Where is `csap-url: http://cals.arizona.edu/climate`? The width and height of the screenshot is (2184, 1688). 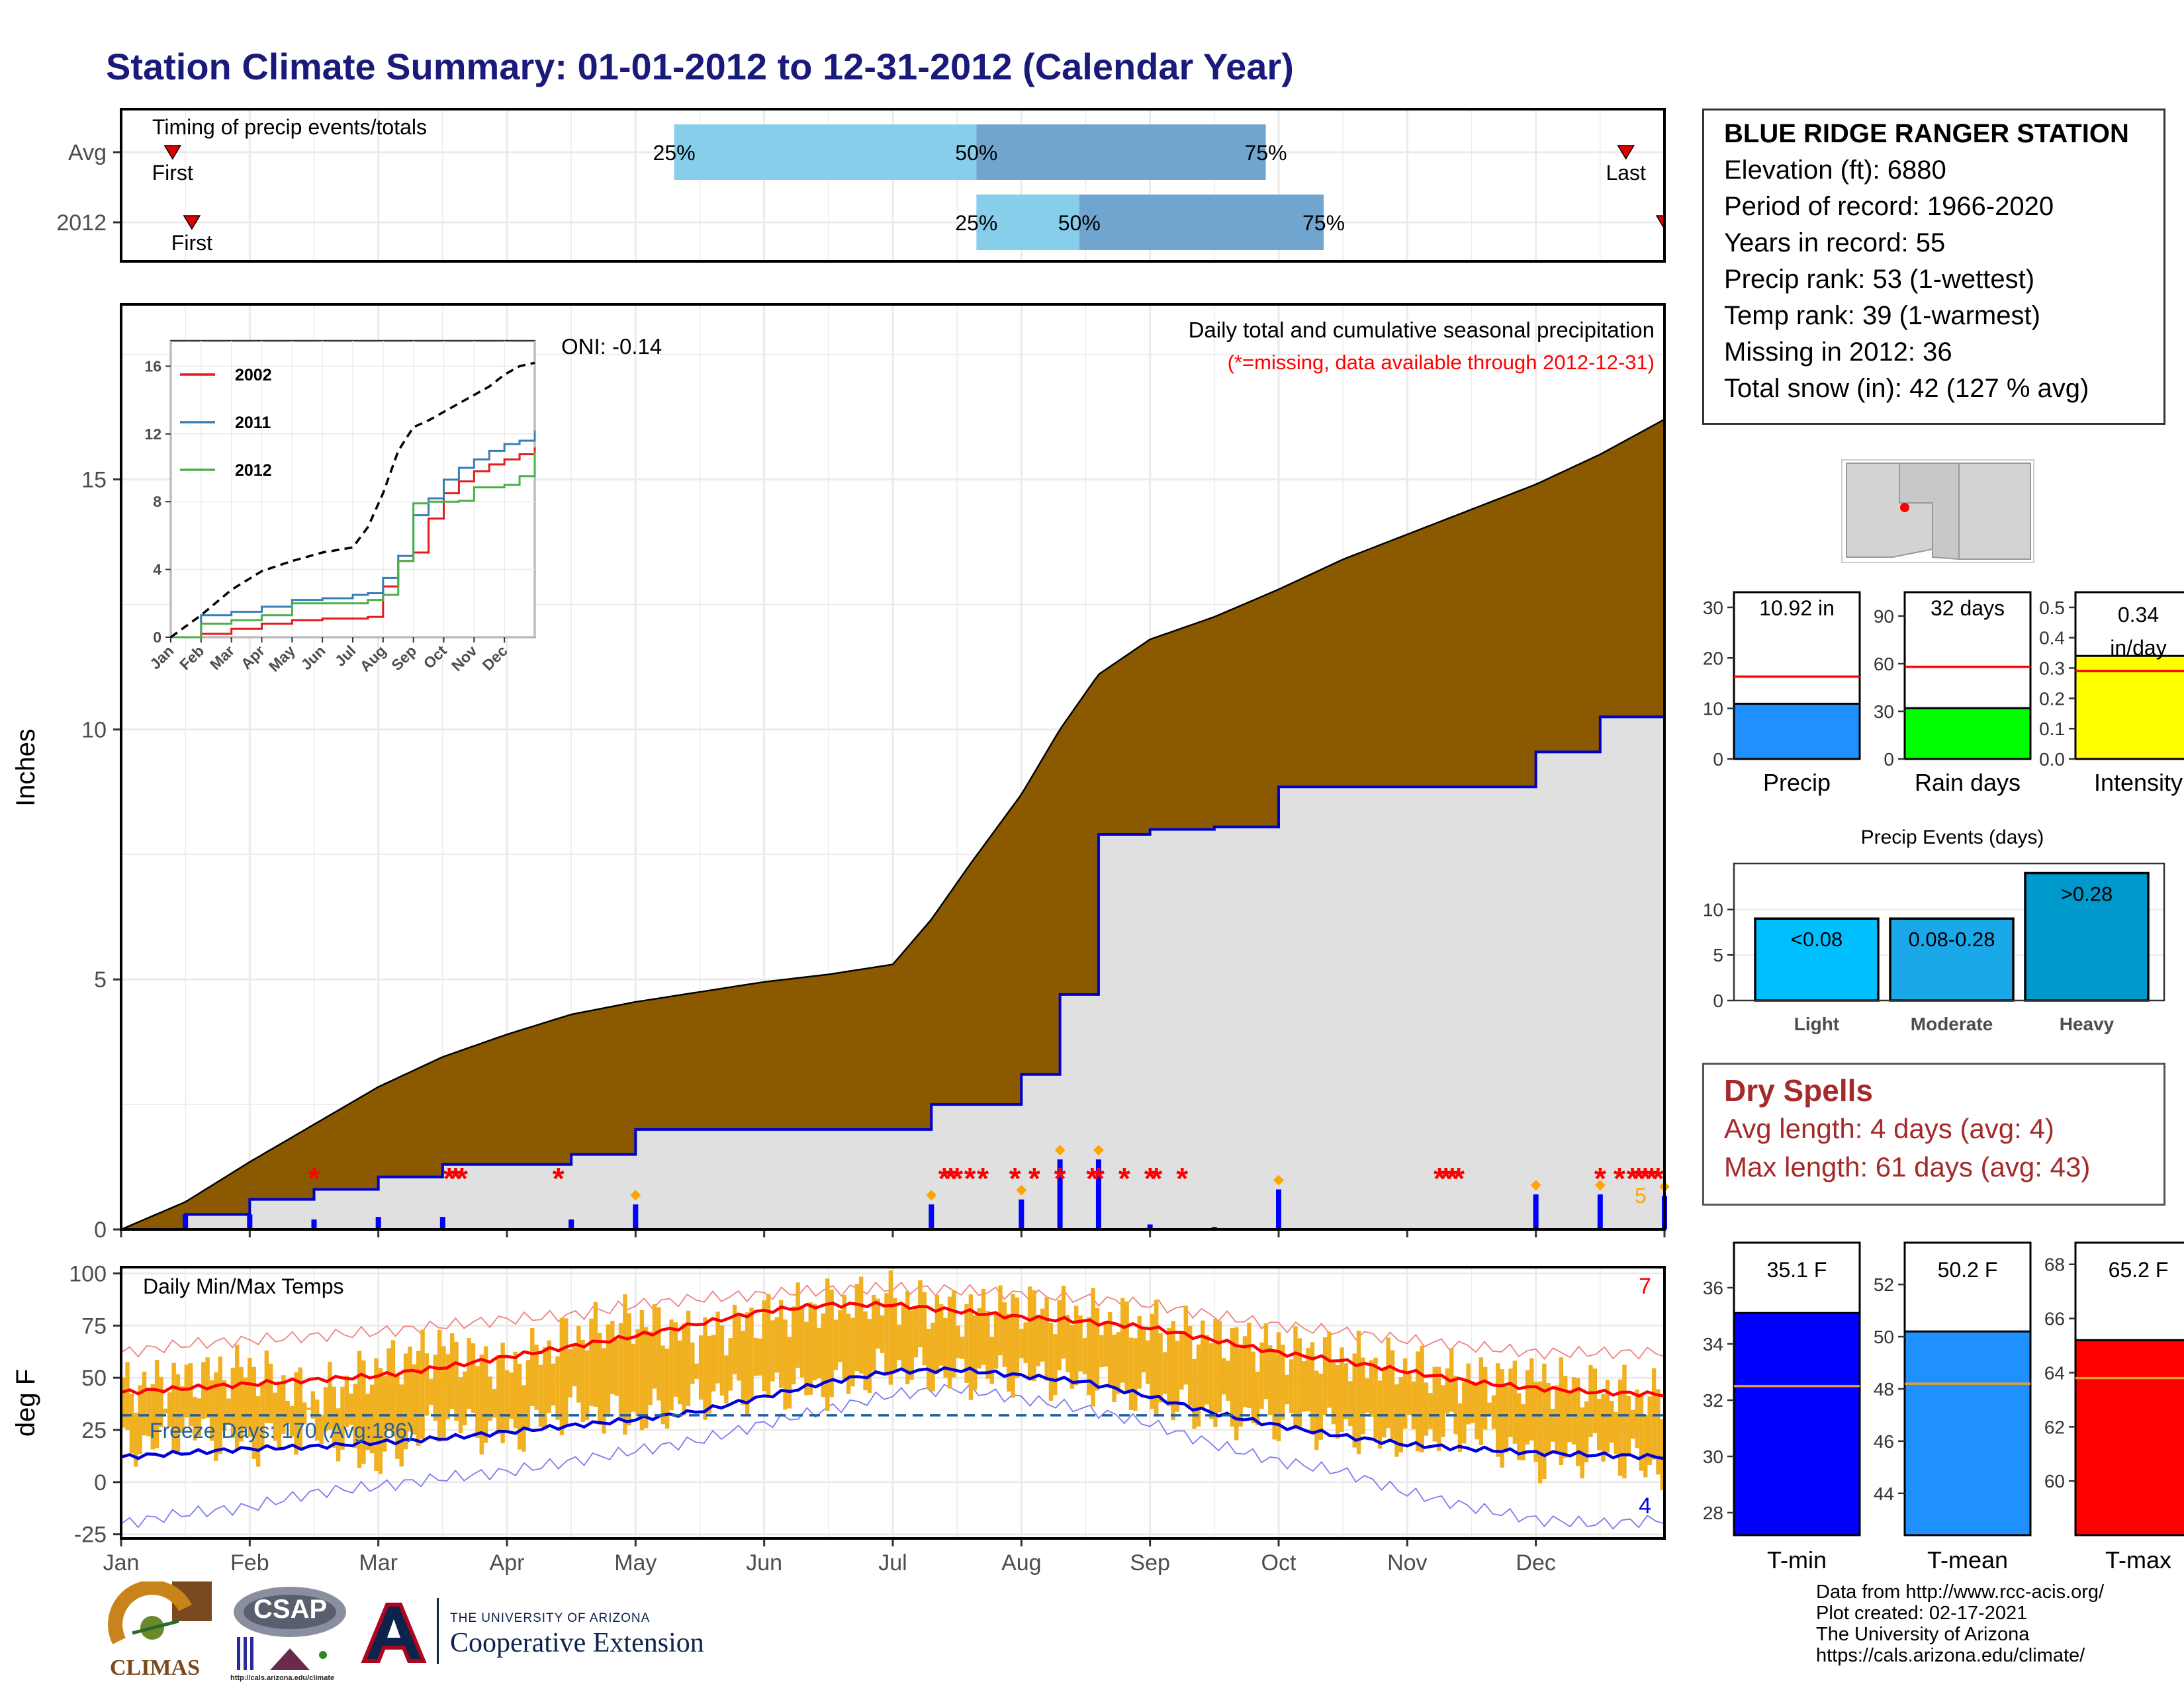
csap-url: http://cals.arizona.edu/climate is located at coordinates (283, 1678).